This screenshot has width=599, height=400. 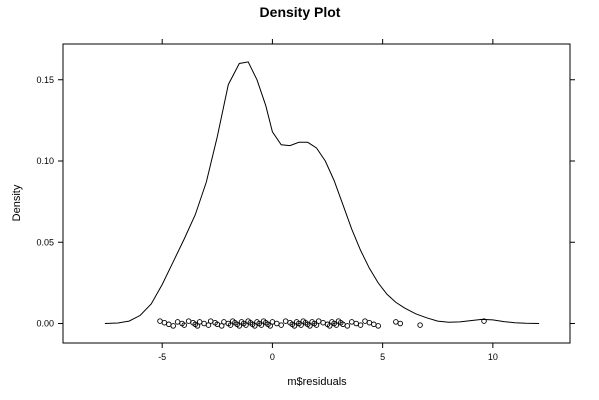 I want to click on rug-layer, so click(x=322, y=323).